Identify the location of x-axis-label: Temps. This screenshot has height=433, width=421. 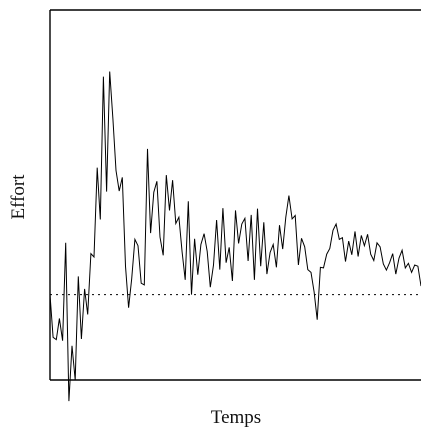
(236, 417).